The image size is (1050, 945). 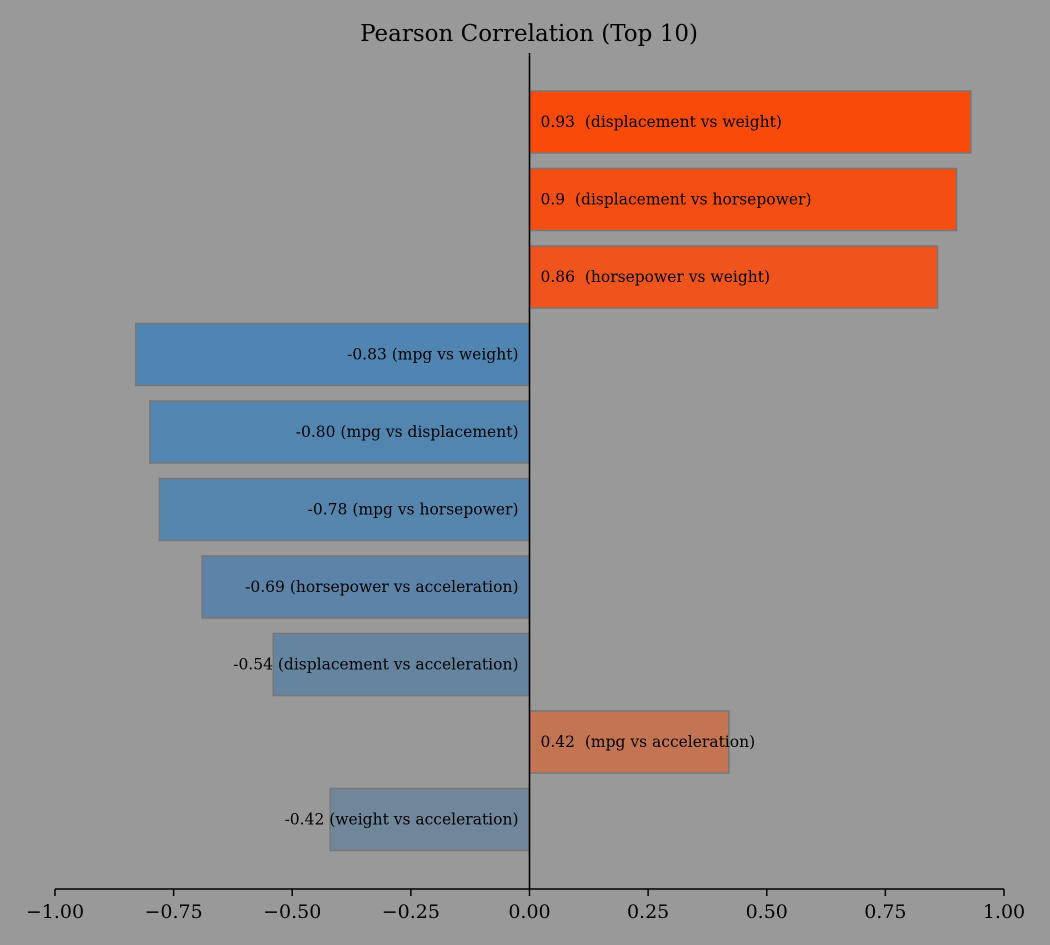 What do you see at coordinates (55, 912) in the screenshot?
I see `x-tick-label-0: −1.00` at bounding box center [55, 912].